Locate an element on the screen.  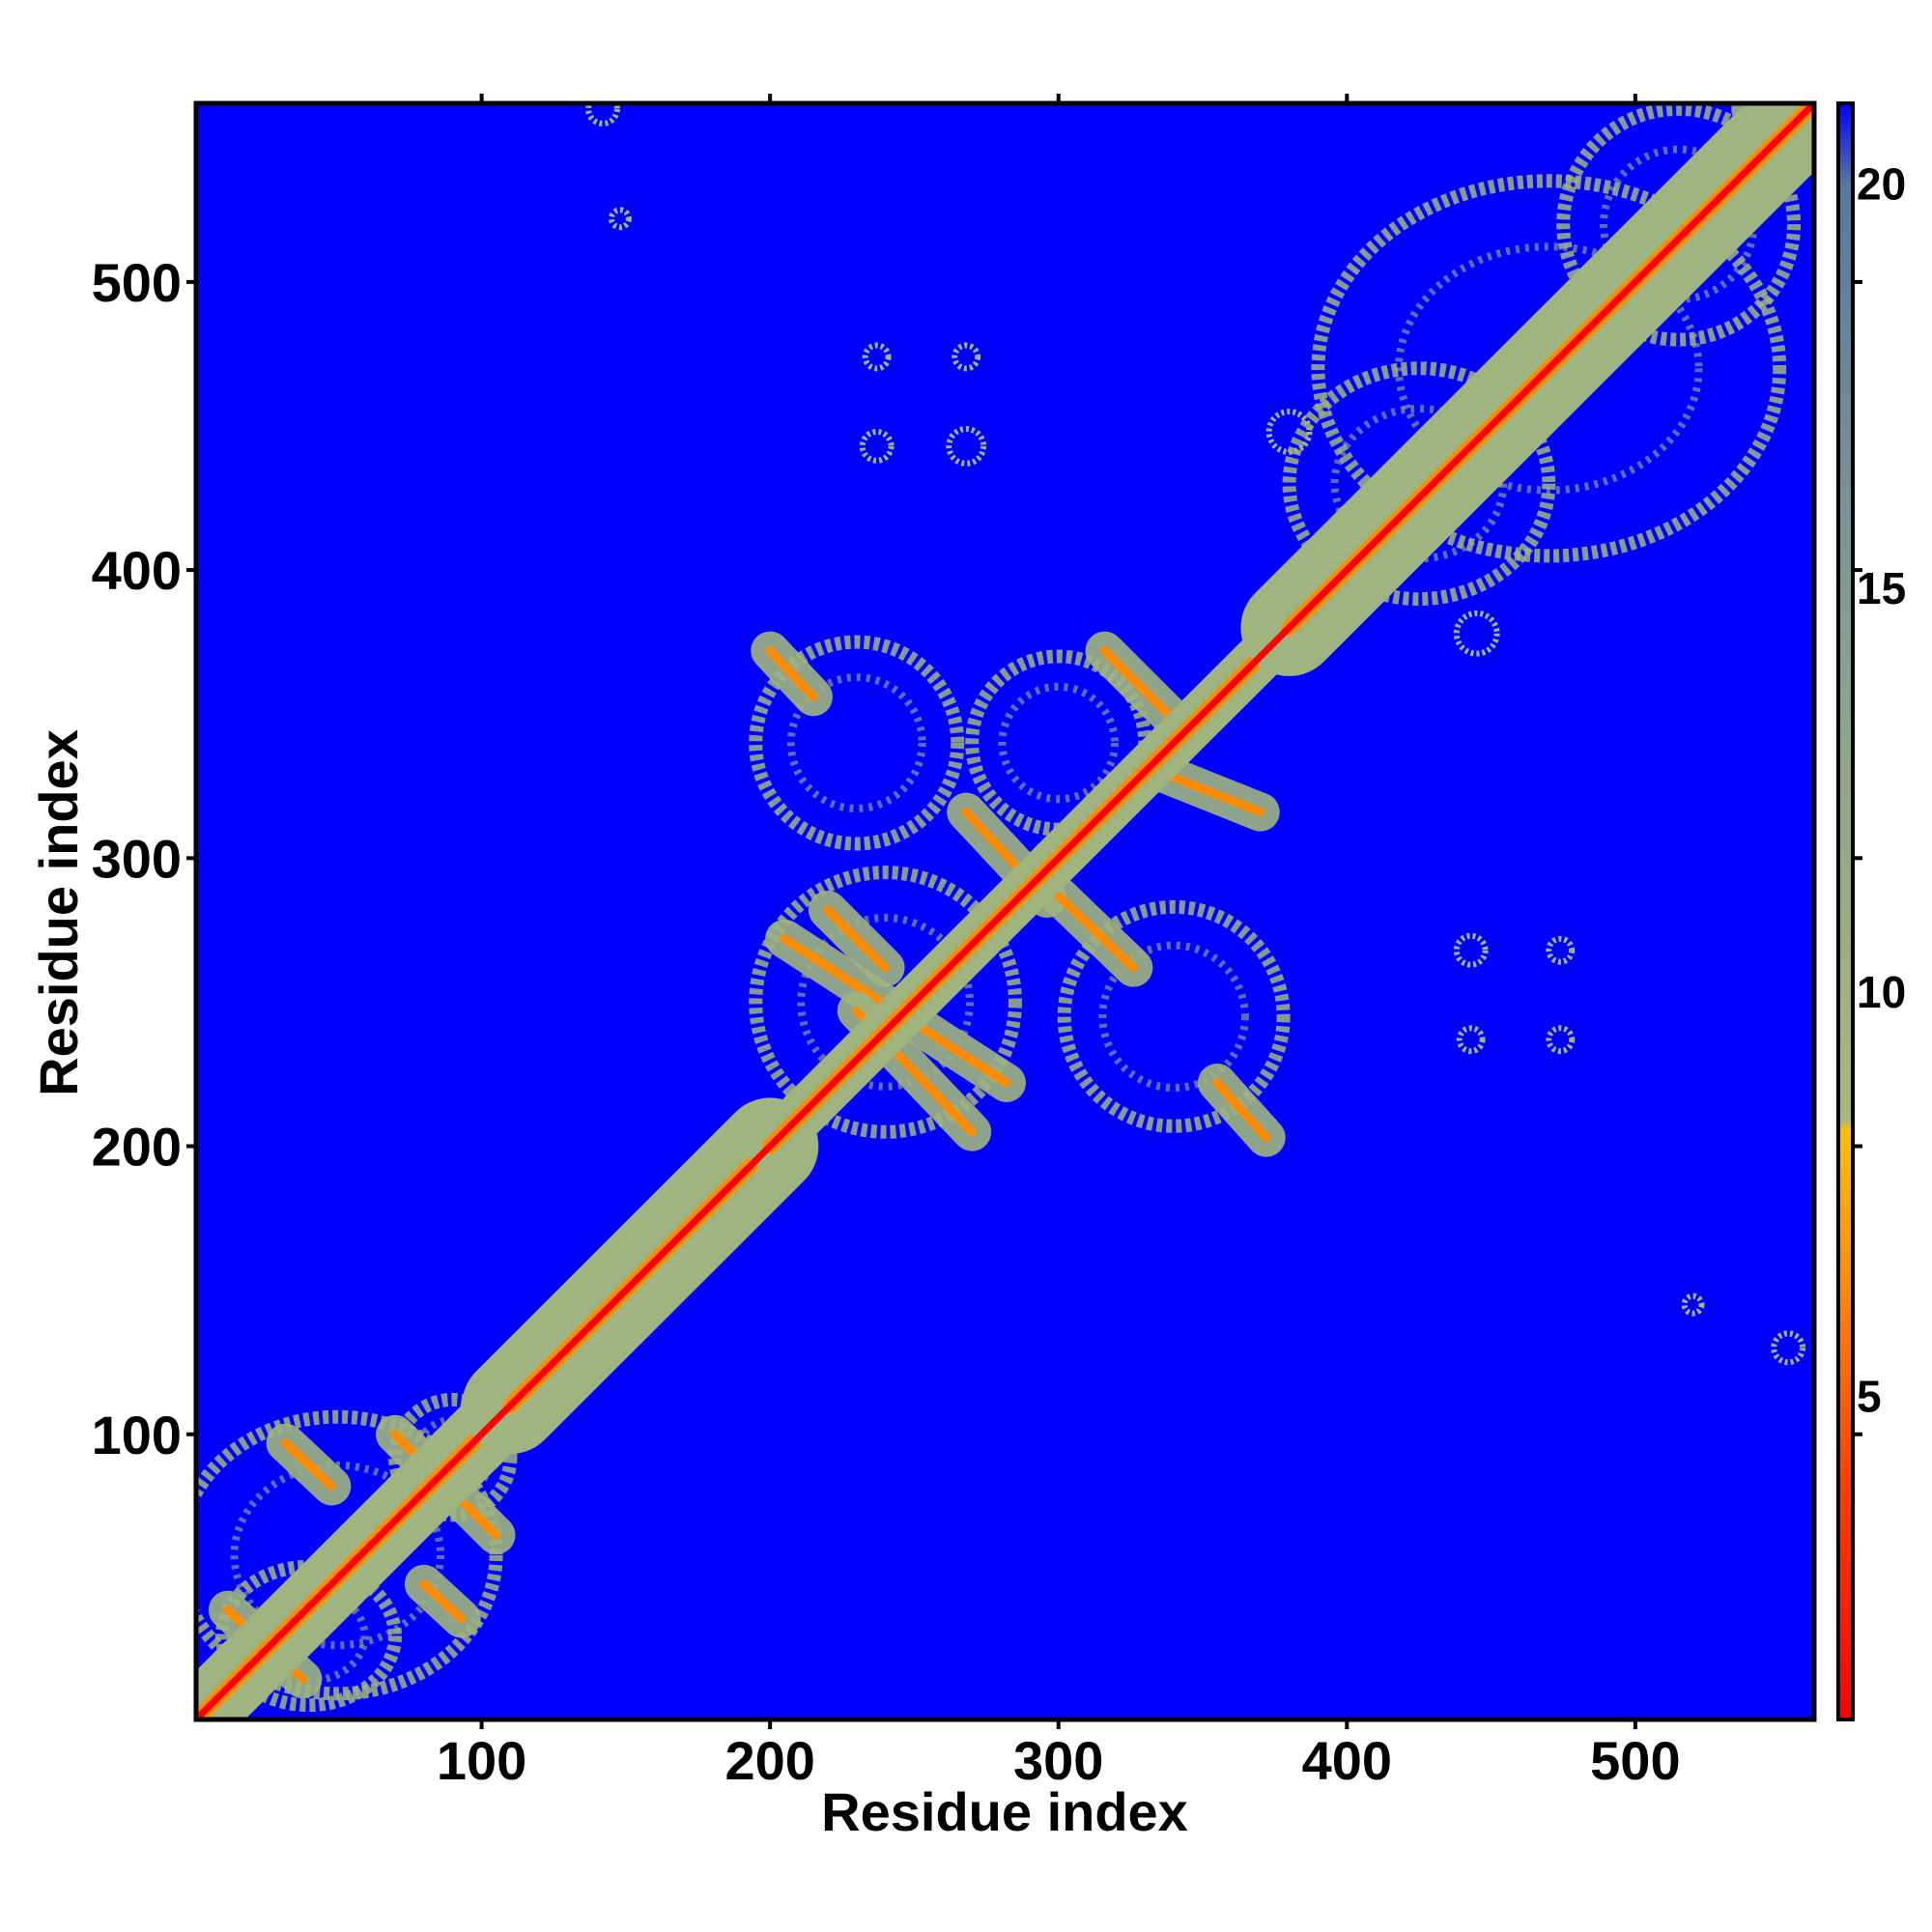
colorbar-tick-label: 20 is located at coordinates (1881, 184).